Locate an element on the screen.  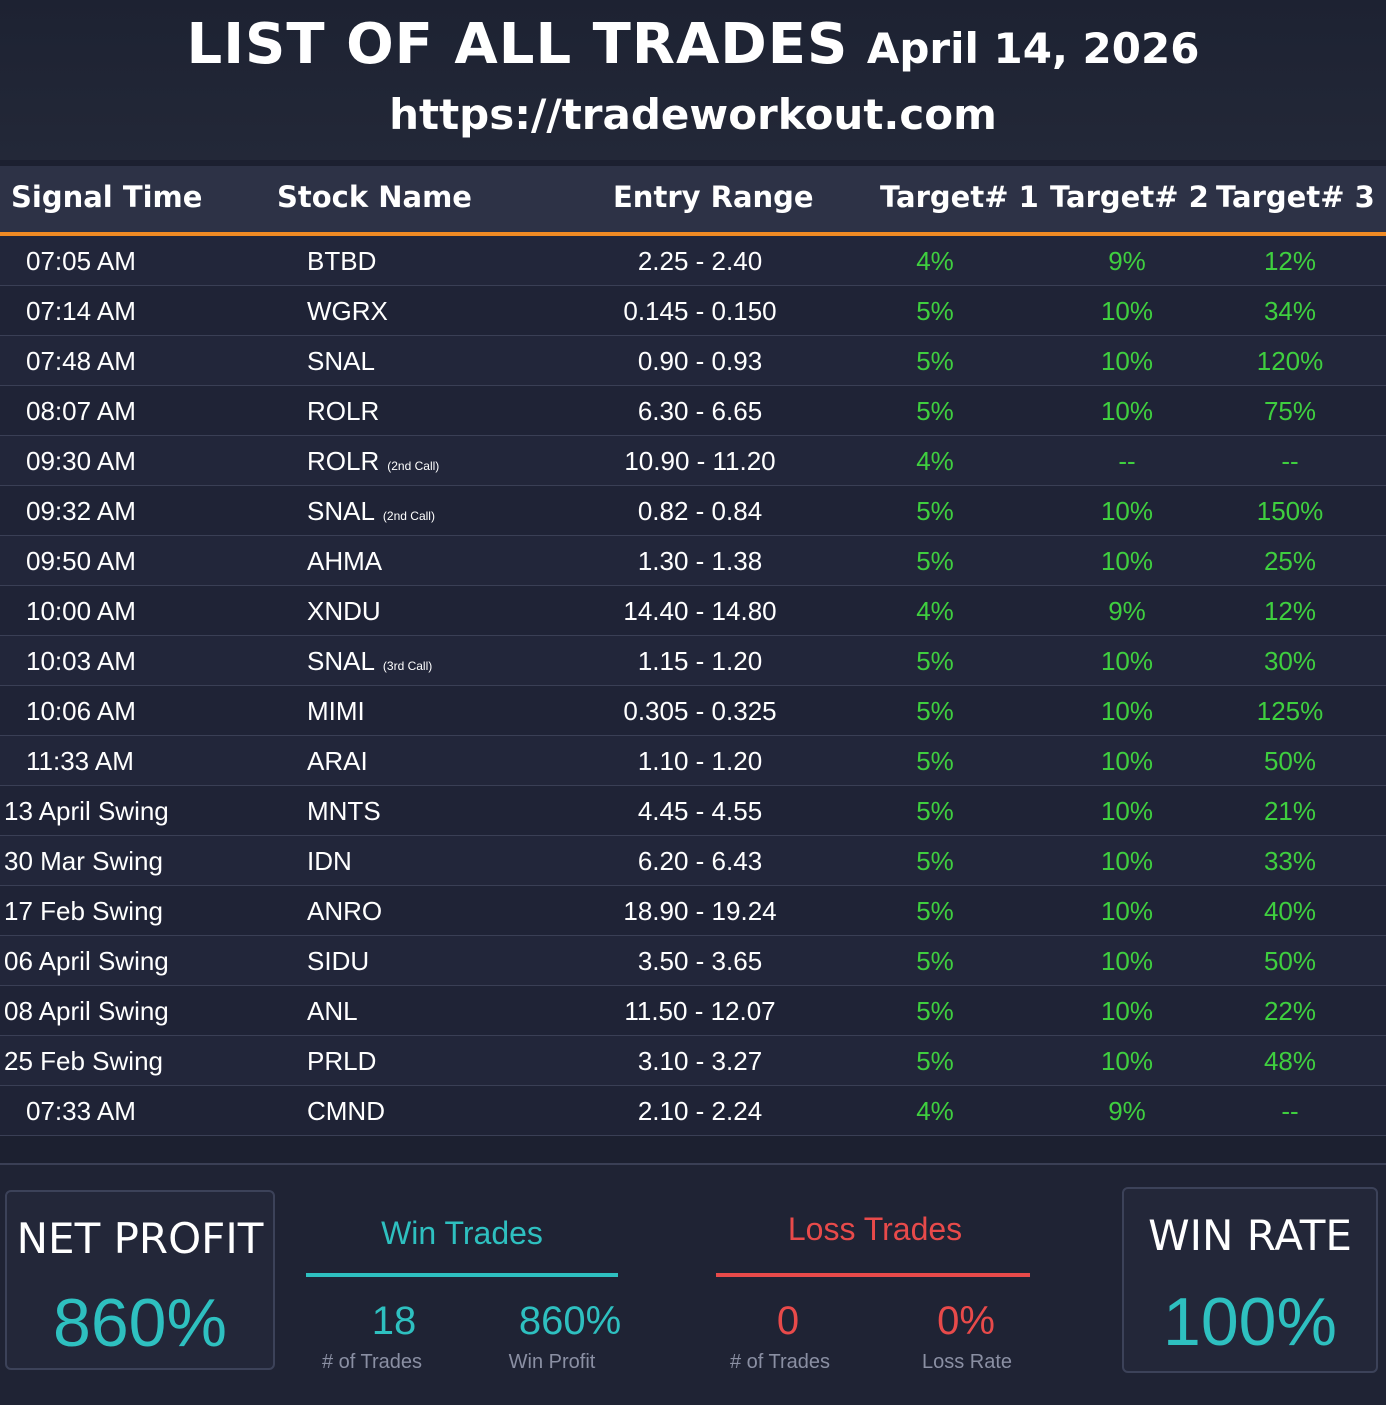
table-row: 30 Mar Swing IDN 6.20 - 6.43 5% 10% 33% is located at coordinates (693, 861).